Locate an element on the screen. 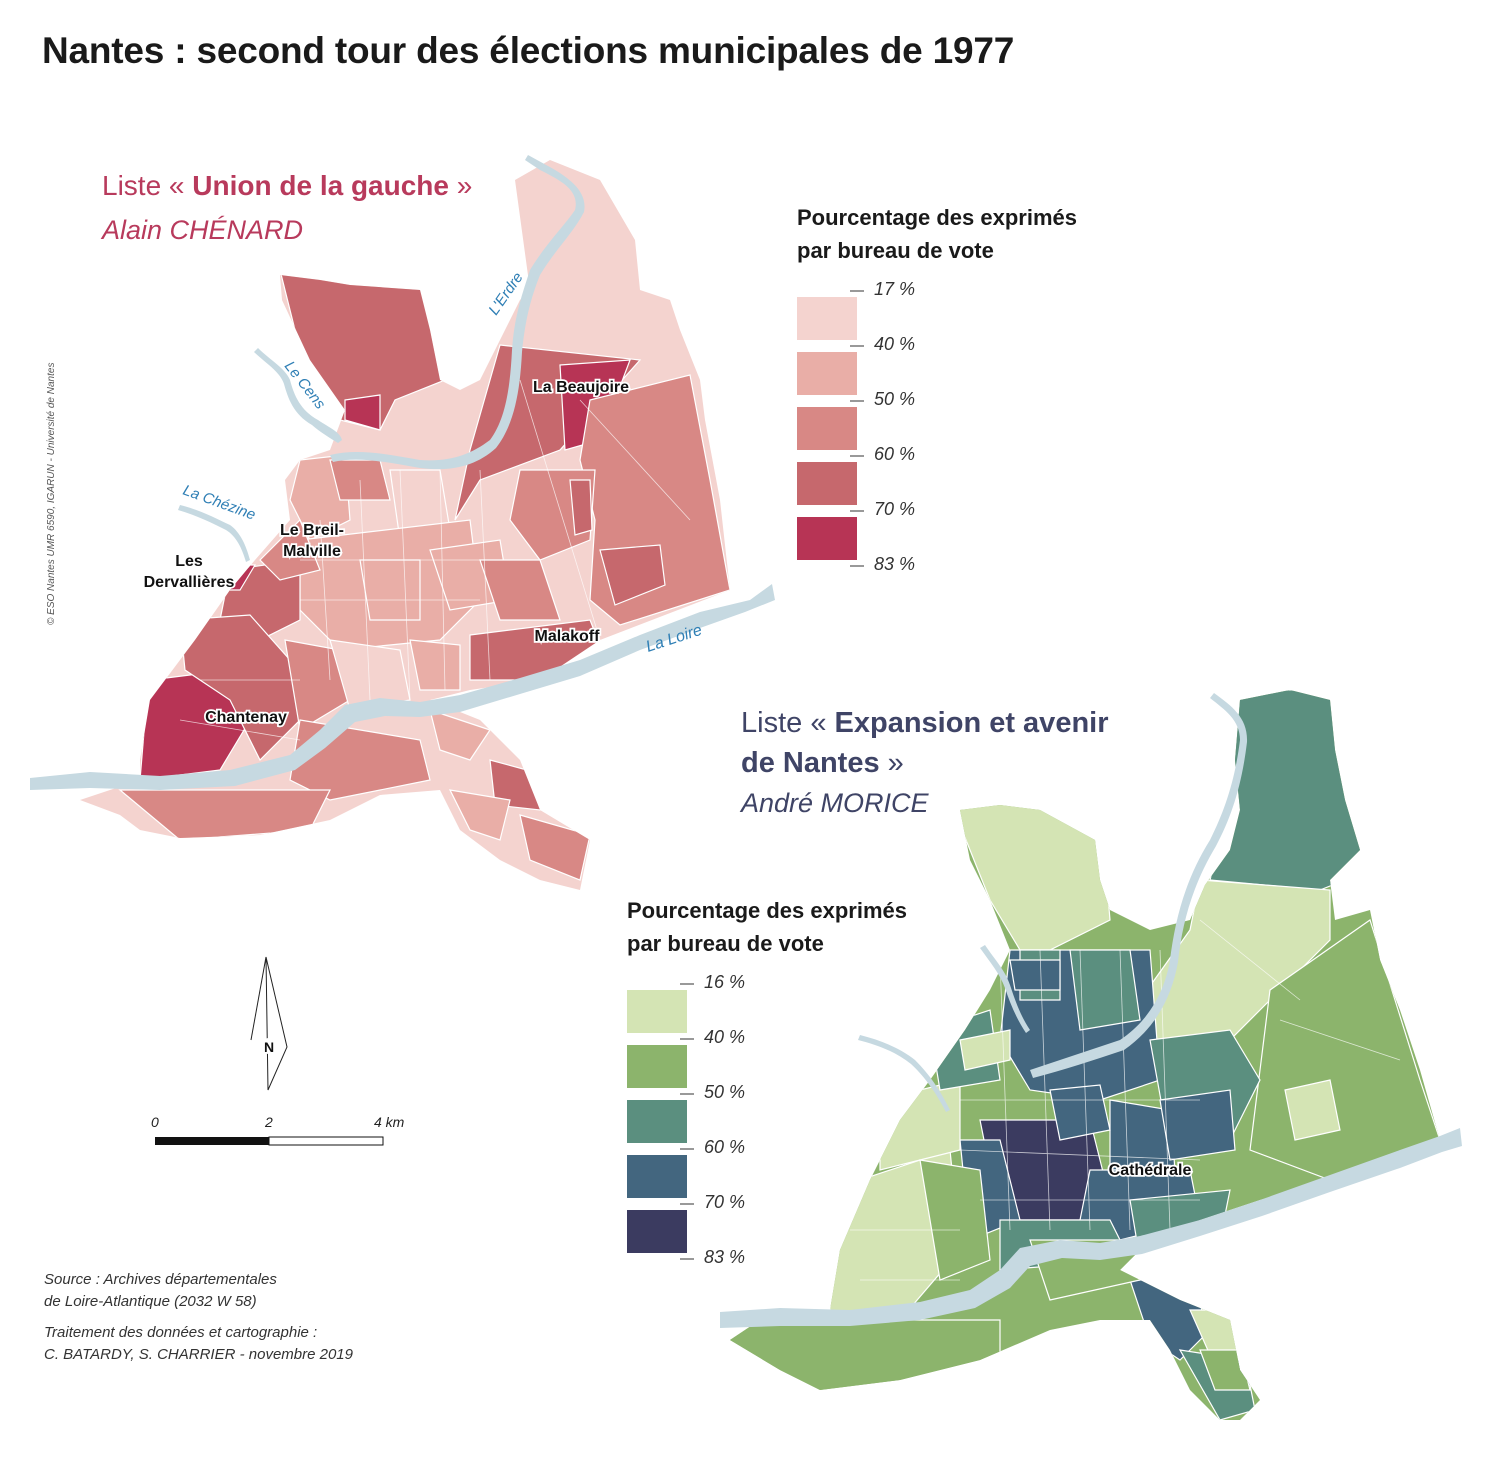  left-list-suffix: » is located at coordinates (464, 185).